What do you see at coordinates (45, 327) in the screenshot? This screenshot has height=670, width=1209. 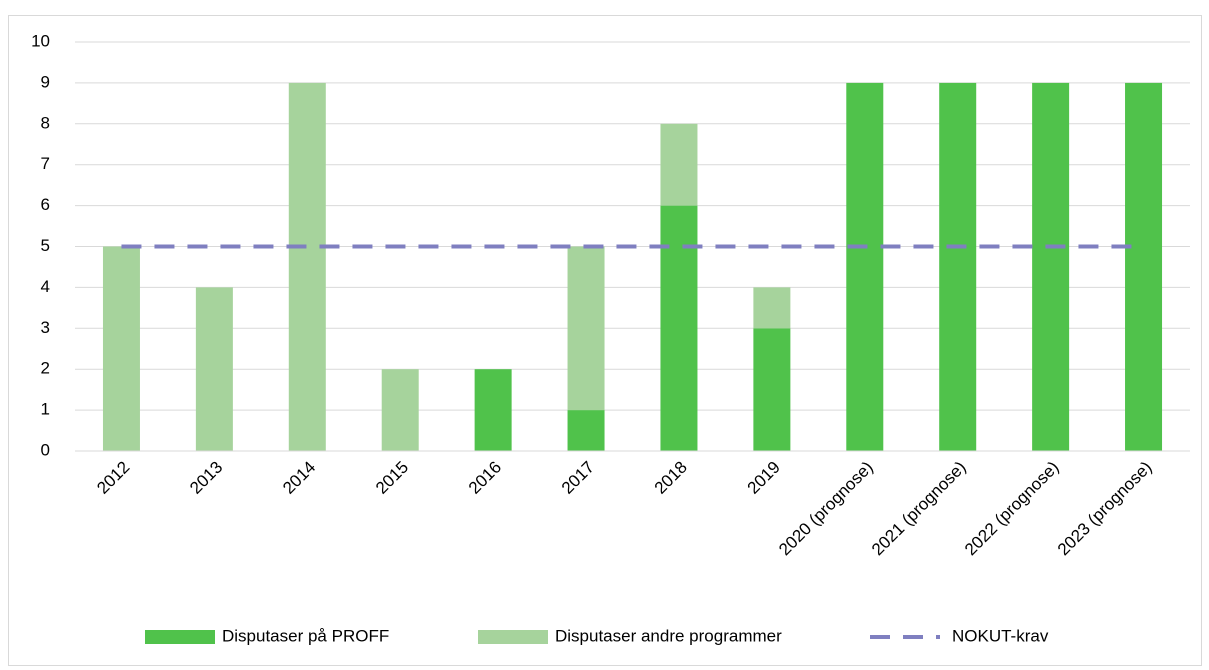 I see `y-tick-label: 3` at bounding box center [45, 327].